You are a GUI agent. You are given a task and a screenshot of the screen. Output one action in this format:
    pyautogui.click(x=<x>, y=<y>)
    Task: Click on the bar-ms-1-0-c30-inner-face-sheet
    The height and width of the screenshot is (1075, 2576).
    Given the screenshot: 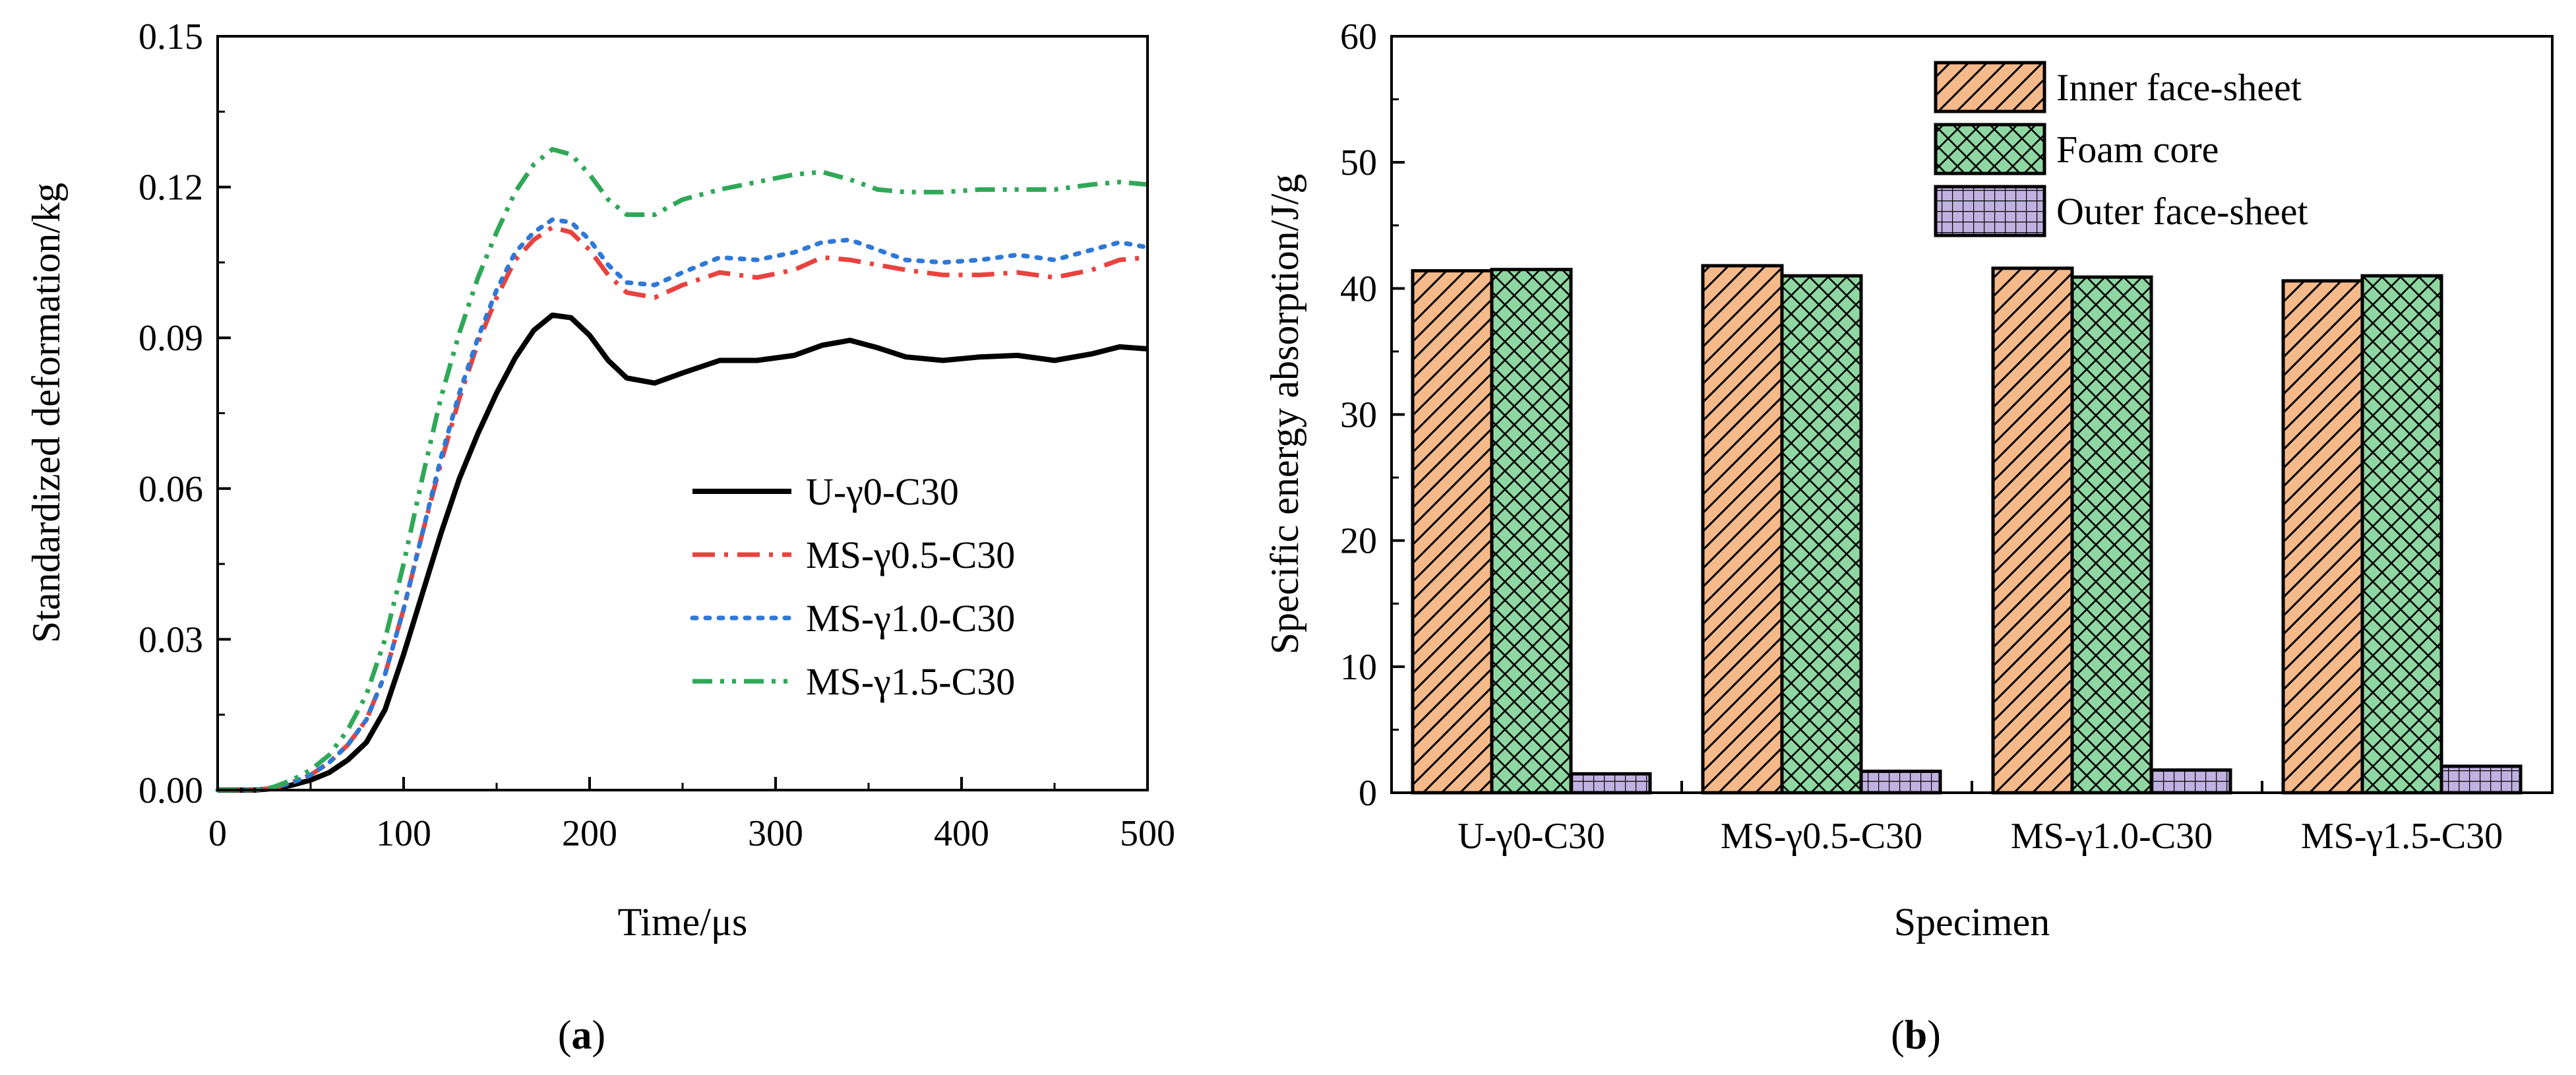 What is the action you would take?
    pyautogui.click(x=2032, y=530)
    